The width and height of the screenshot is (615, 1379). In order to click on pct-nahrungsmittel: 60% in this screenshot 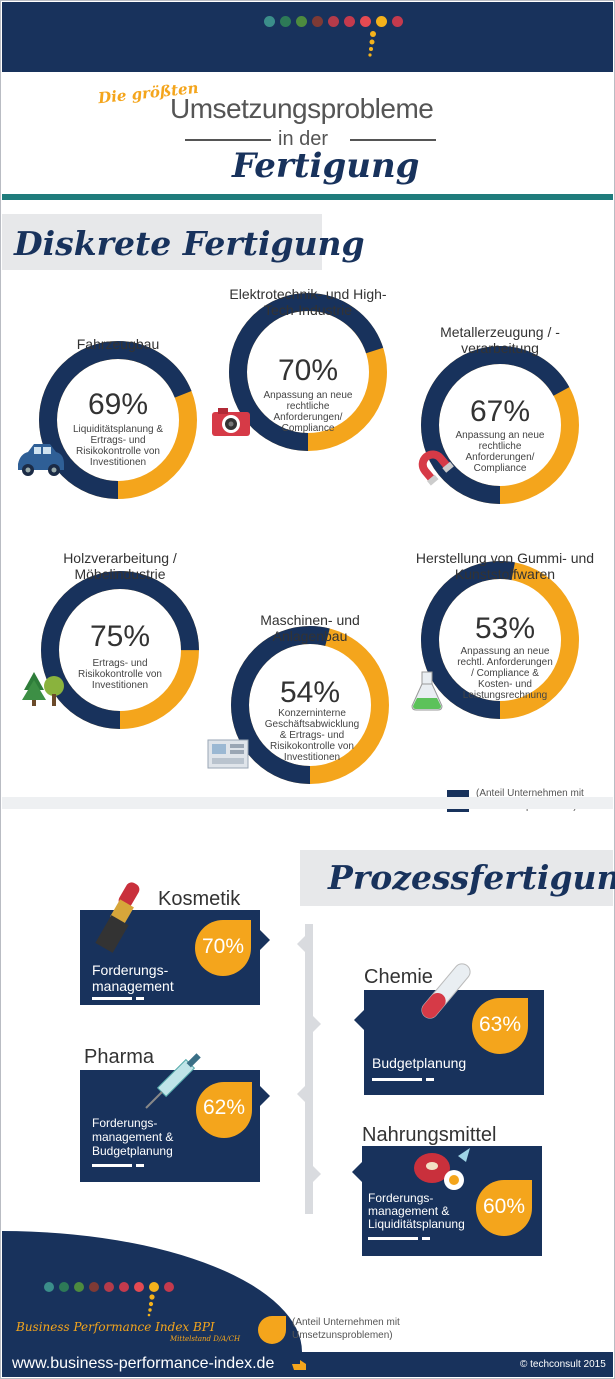, I will do `click(504, 1206)`.